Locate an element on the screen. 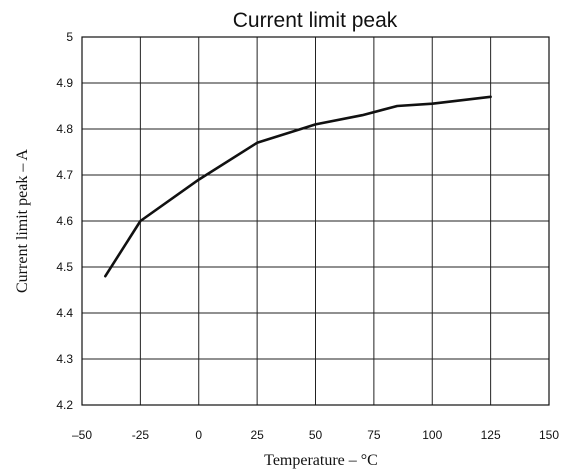 The image size is (569, 475). x-axis-label: Temperature – °C is located at coordinates (321, 460).